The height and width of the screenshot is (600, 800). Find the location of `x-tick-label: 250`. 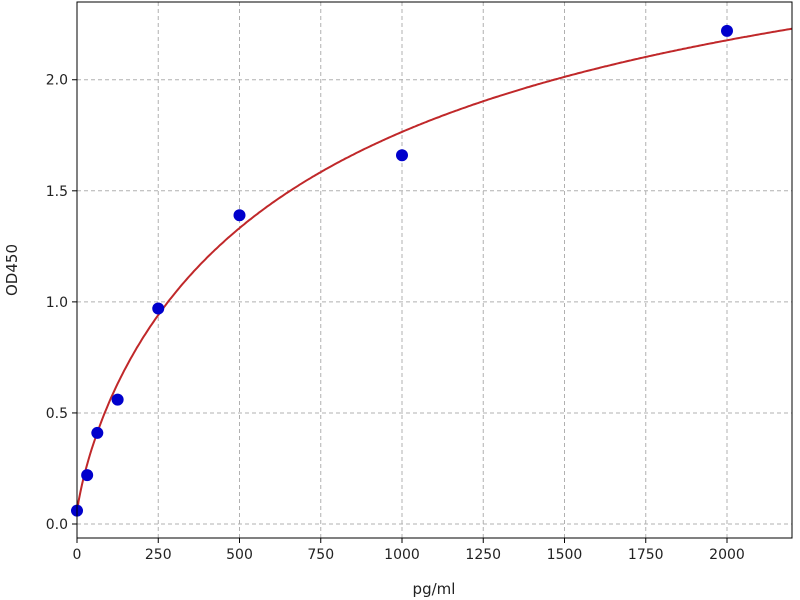

x-tick-label: 250 is located at coordinates (158, 555).